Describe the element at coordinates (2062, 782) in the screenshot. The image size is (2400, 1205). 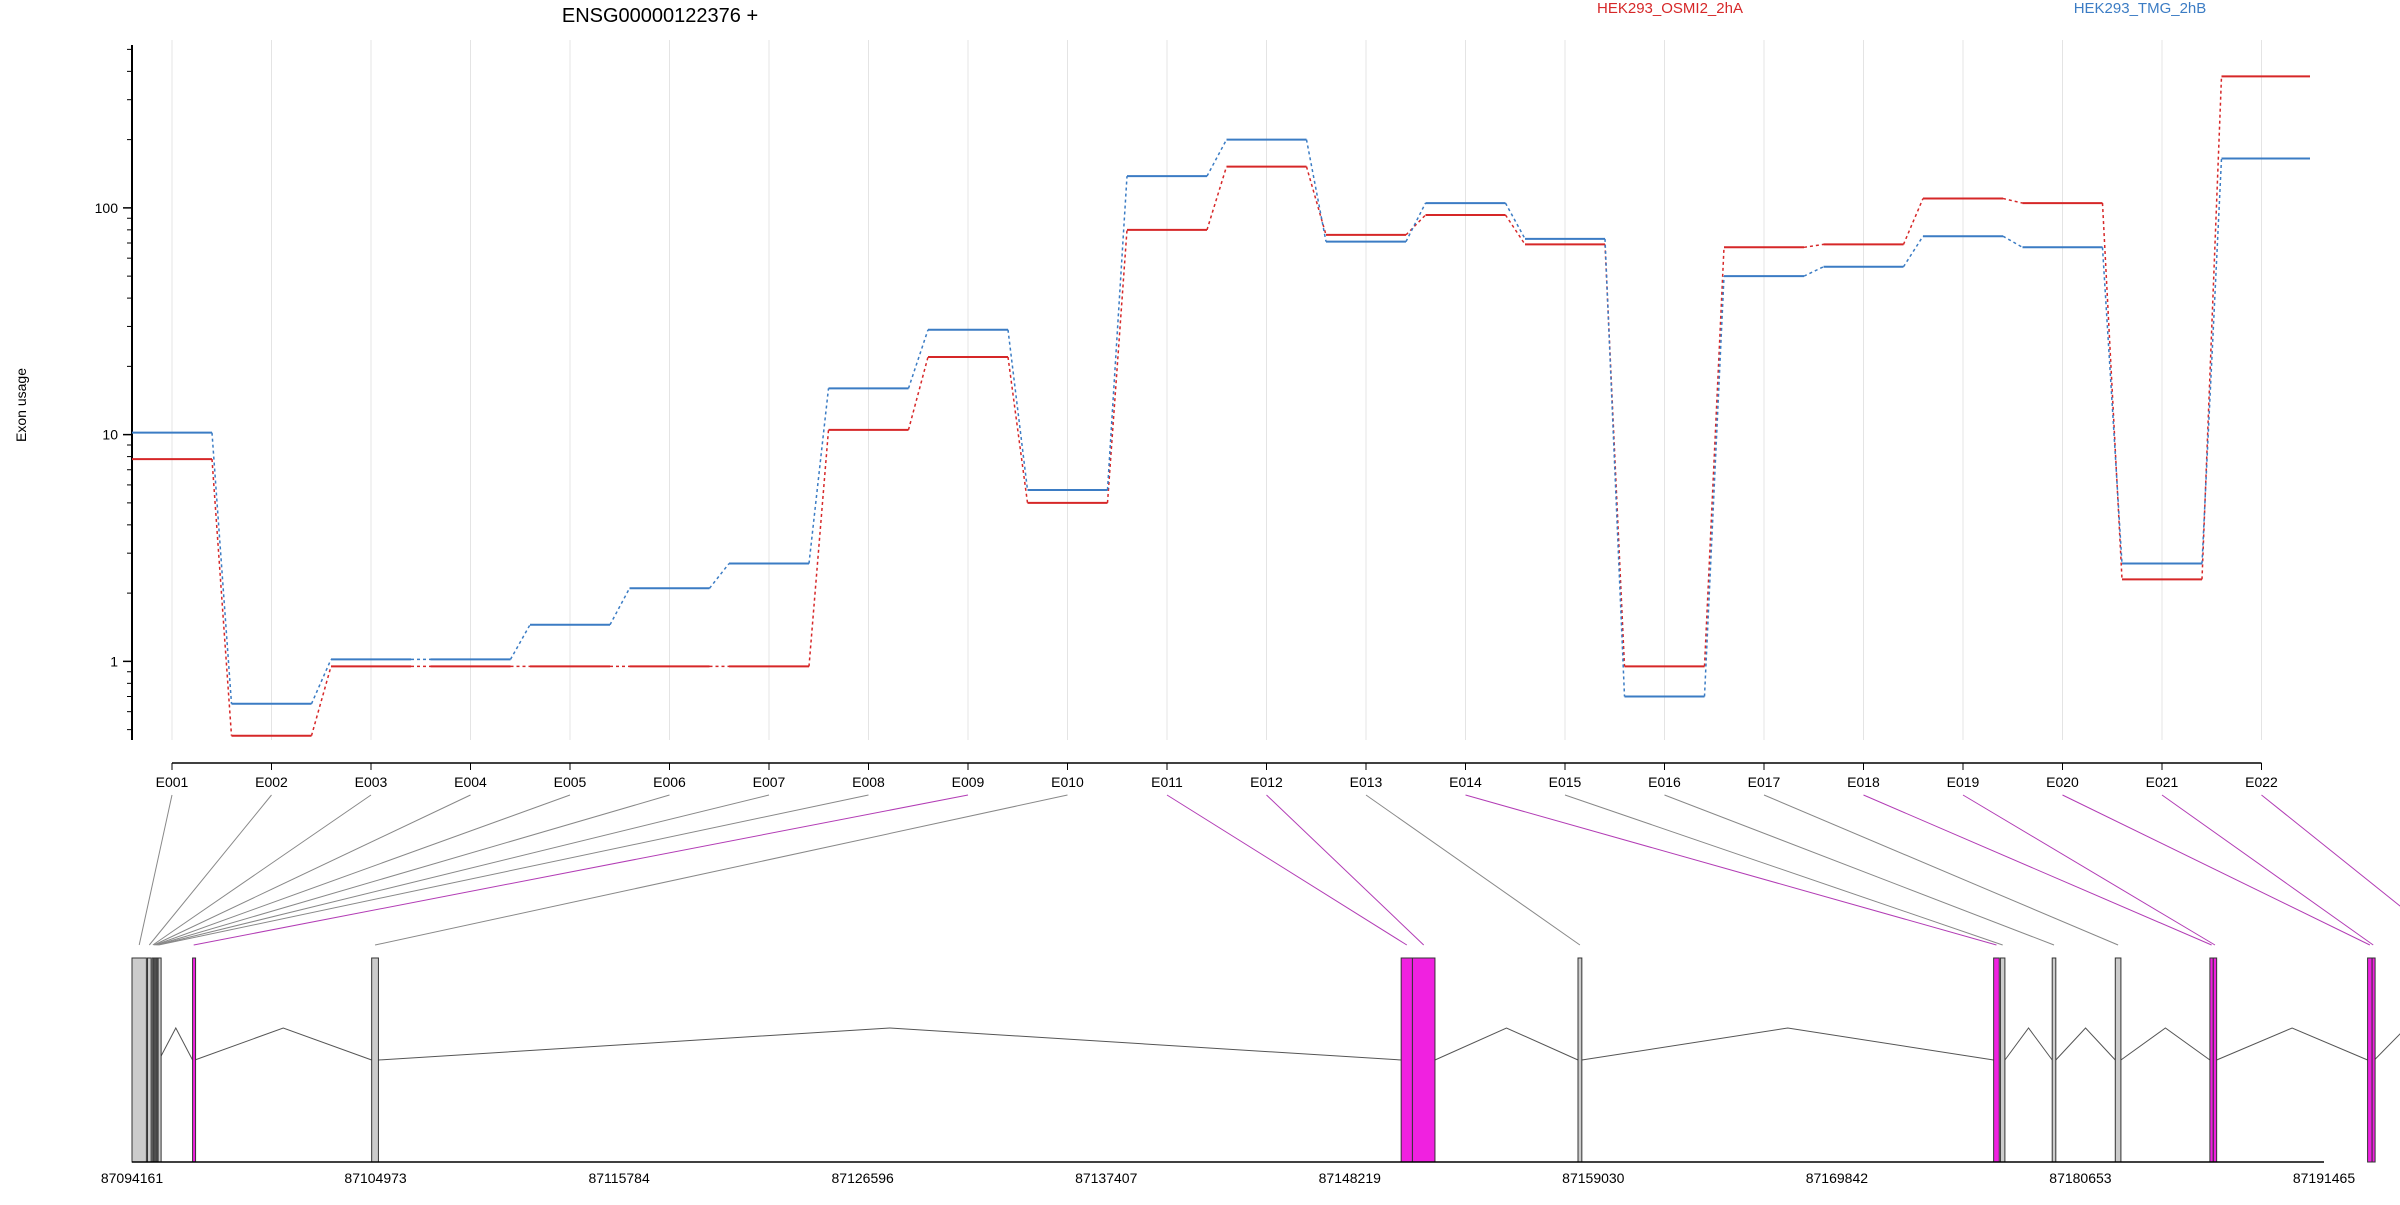
I see `x-tick-label-e020: E020` at that location.